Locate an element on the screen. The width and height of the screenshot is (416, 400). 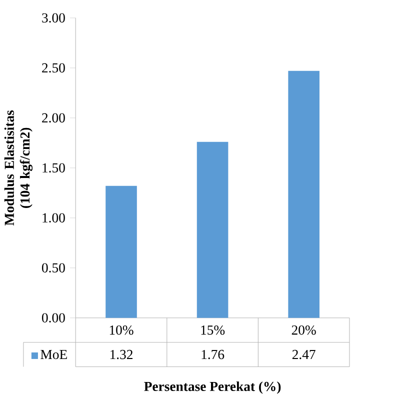
y-tick-label: 3.00 is located at coordinates (53, 18).